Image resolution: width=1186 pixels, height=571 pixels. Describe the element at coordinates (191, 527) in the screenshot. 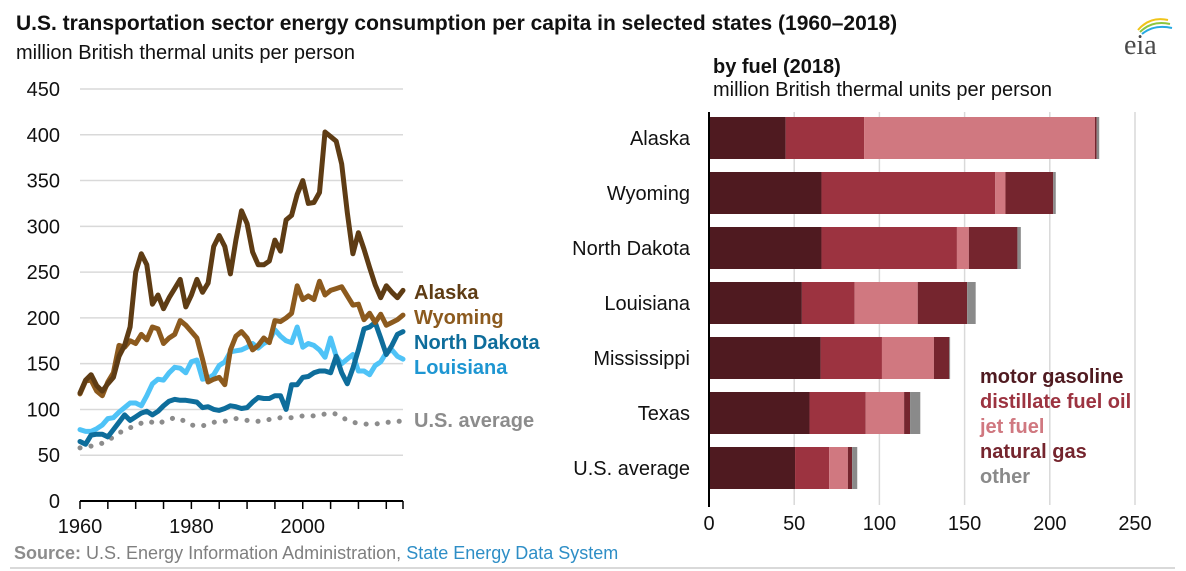

I see `line-x-tick-label: 1980` at that location.